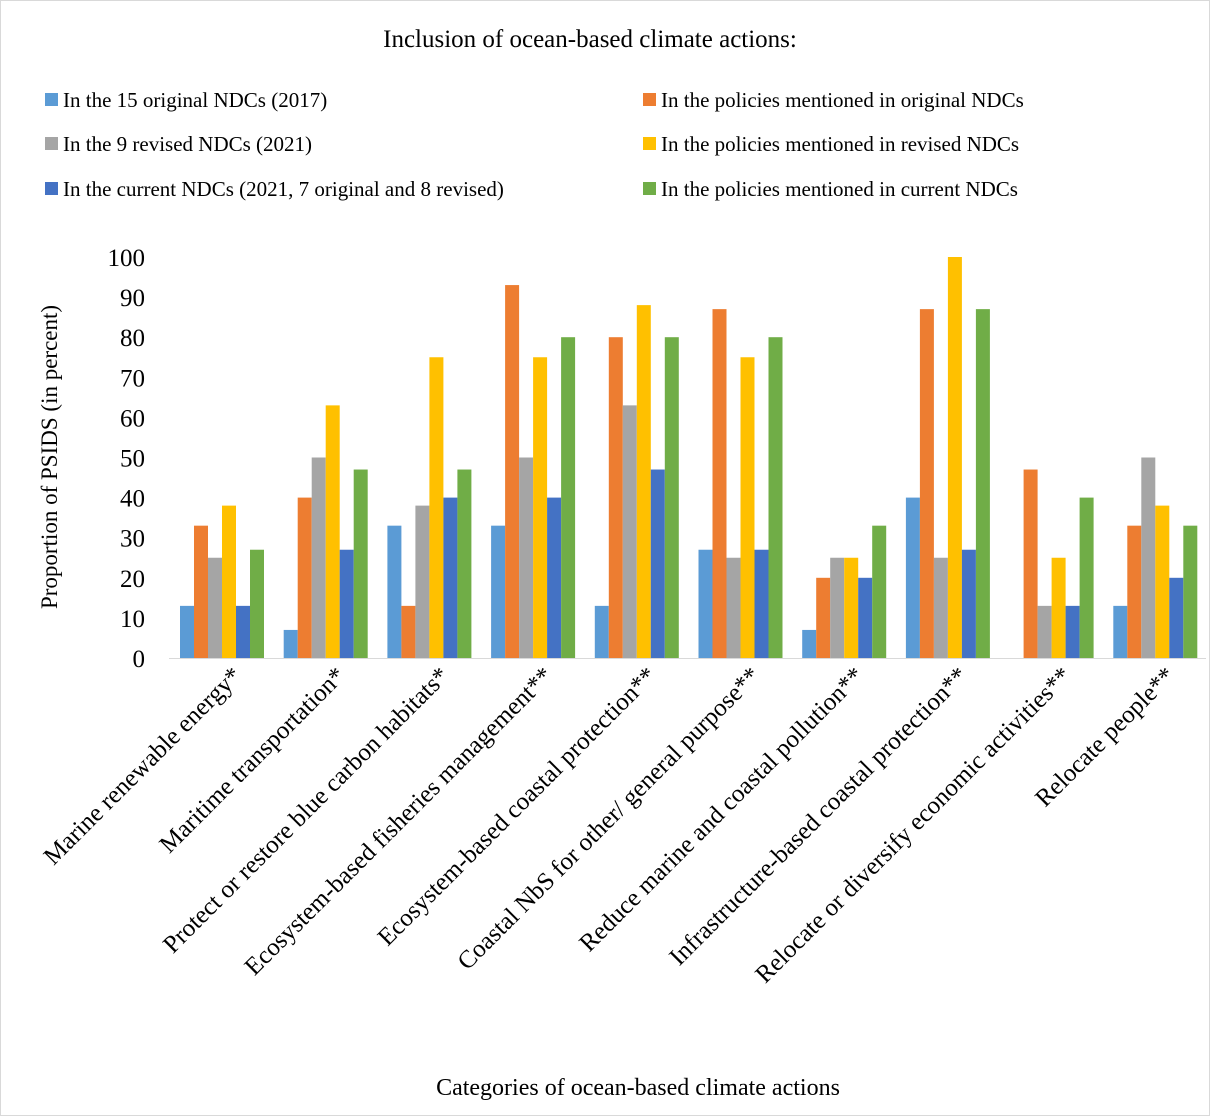 This screenshot has height=1116, width=1210. I want to click on y-tick-label: 10, so click(132, 619).